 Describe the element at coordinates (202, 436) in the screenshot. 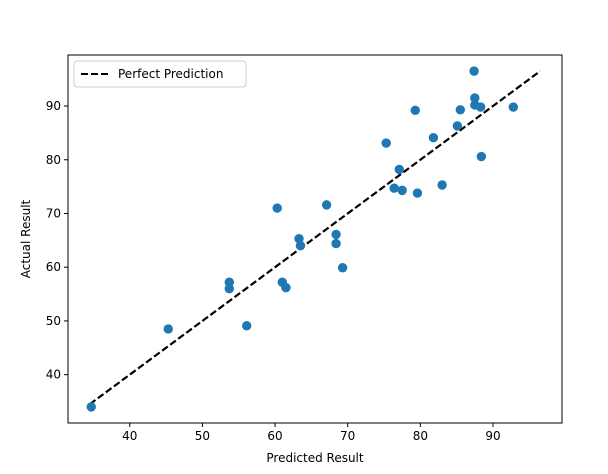

I see `x-tick-label: 50` at that location.